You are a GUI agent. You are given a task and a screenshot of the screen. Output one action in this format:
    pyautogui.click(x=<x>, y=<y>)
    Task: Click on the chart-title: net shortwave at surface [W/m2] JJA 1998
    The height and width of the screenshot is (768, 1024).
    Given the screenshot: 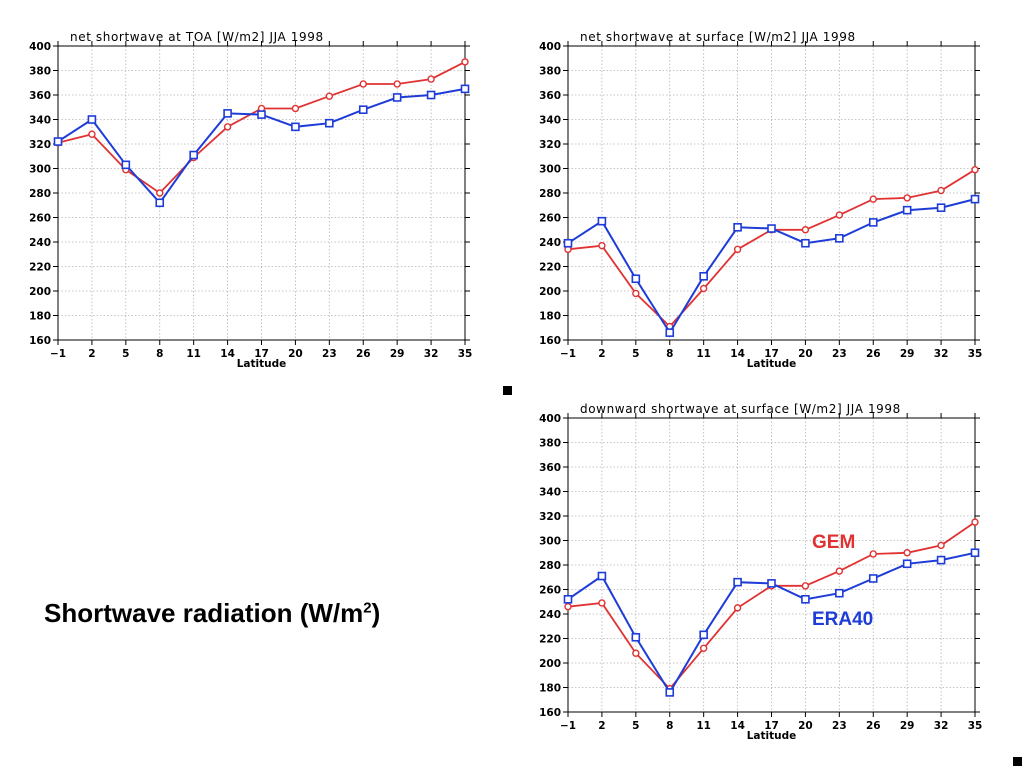 What is the action you would take?
    pyautogui.click(x=718, y=37)
    